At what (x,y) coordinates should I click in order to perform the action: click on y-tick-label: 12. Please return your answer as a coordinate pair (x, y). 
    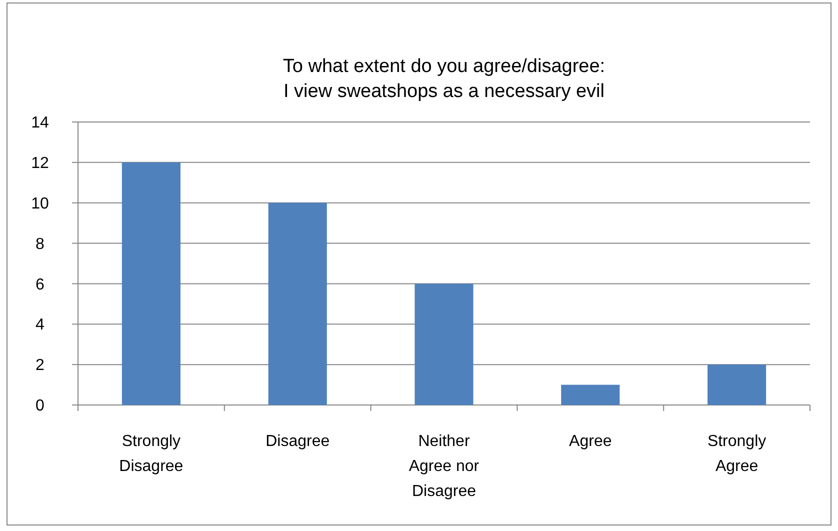
    Looking at the image, I should click on (40, 163).